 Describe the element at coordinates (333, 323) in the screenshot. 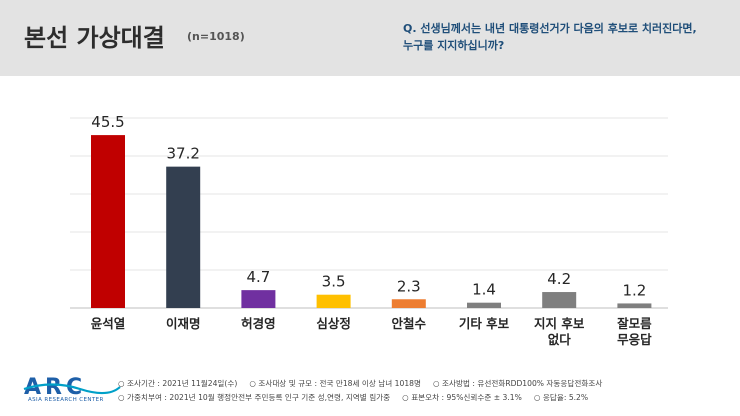

I see `category-label: 심상정` at that location.